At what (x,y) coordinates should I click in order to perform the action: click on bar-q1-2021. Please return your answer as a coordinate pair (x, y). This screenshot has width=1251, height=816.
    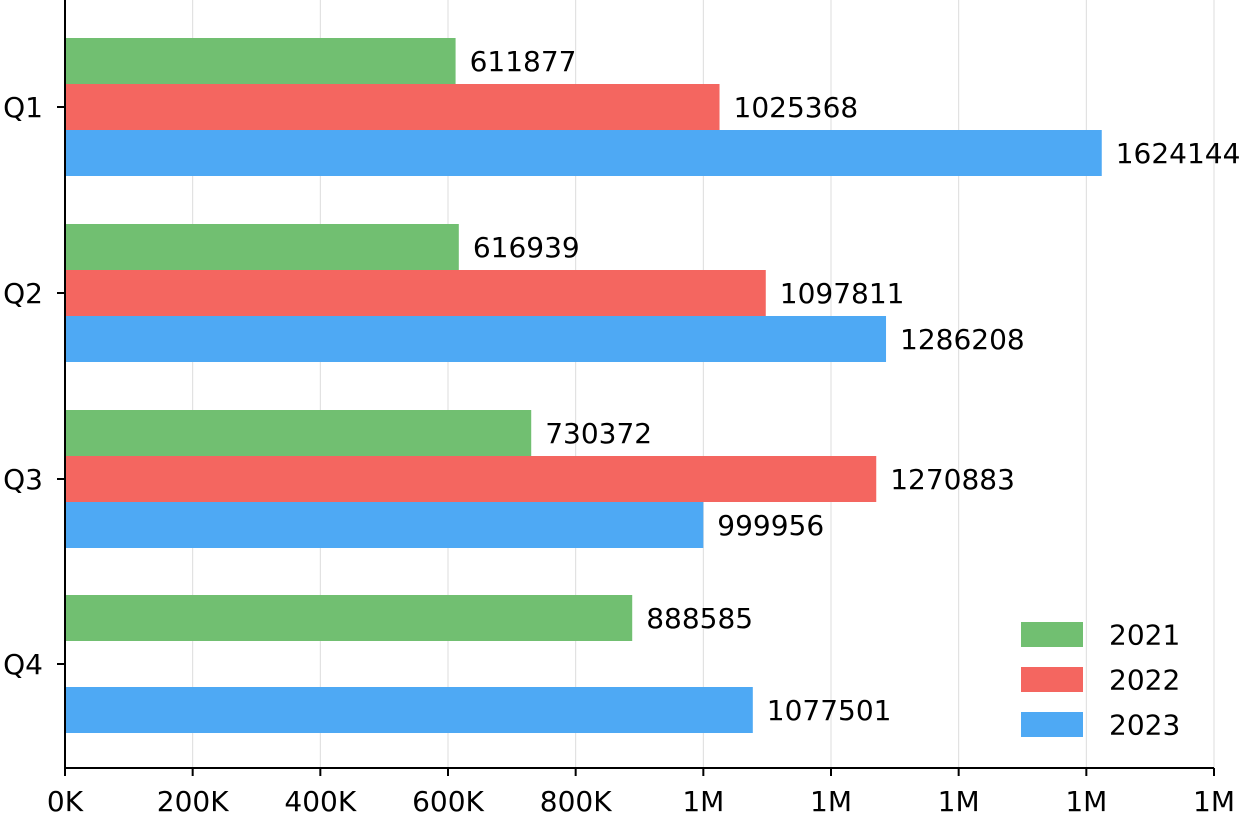
    Looking at the image, I should click on (260, 61).